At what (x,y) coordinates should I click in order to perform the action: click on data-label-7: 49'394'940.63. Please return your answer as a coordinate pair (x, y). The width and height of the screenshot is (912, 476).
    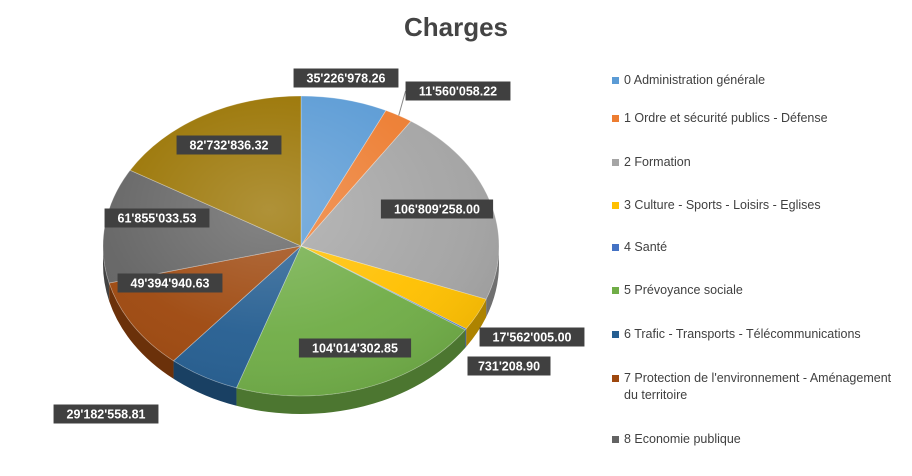
    Looking at the image, I should click on (170, 283).